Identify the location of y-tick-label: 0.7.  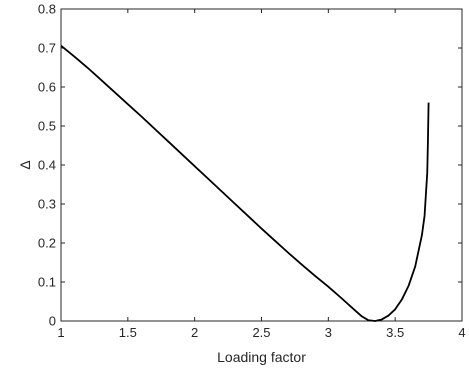
(47, 48).